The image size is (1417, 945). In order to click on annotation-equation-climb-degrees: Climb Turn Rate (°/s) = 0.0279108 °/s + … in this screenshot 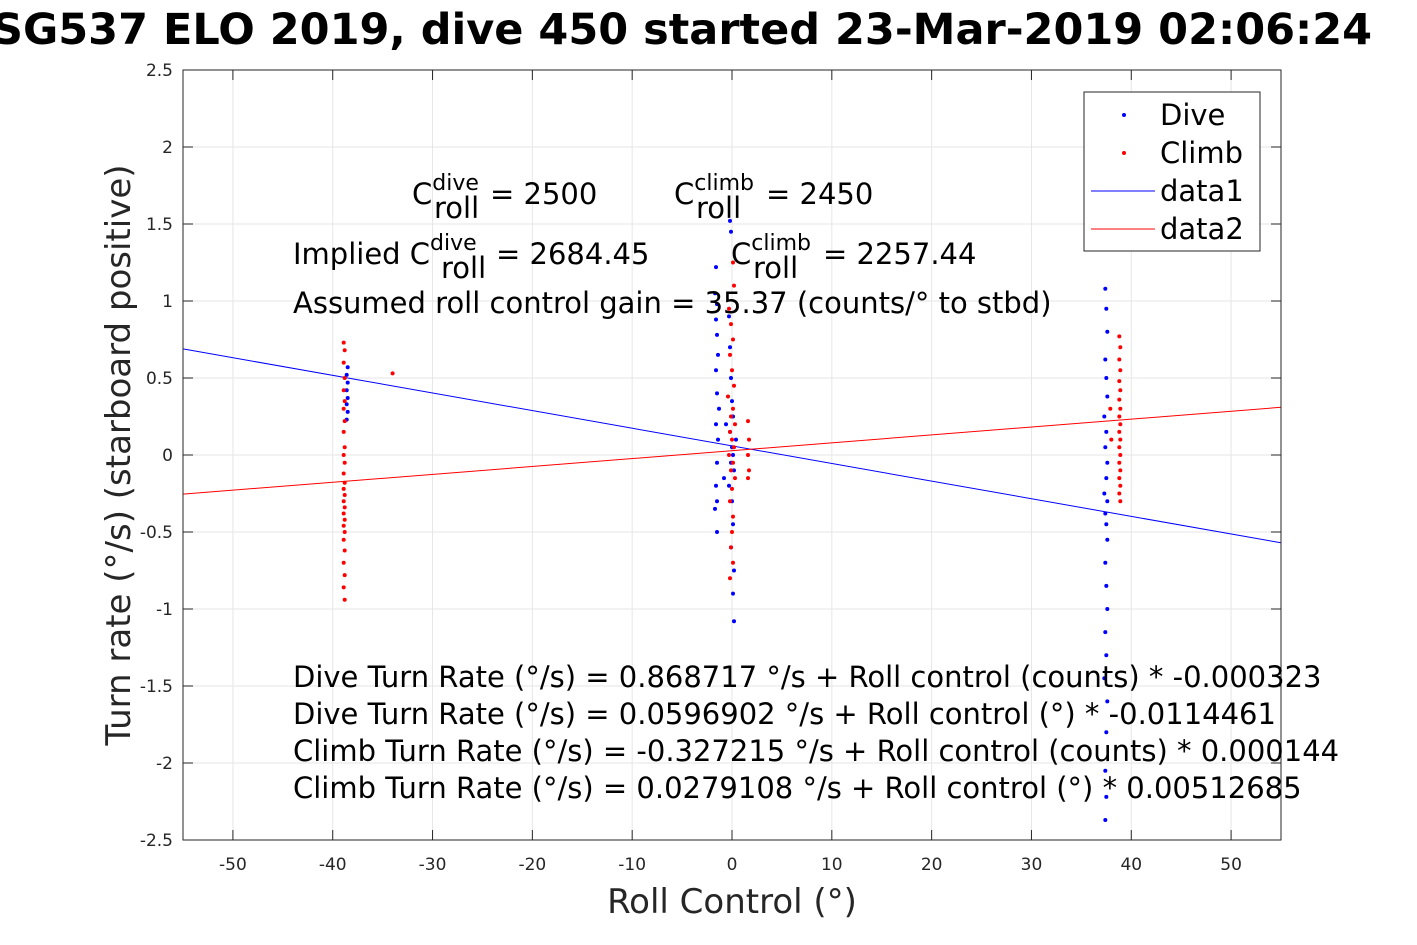, I will do `click(797, 788)`.